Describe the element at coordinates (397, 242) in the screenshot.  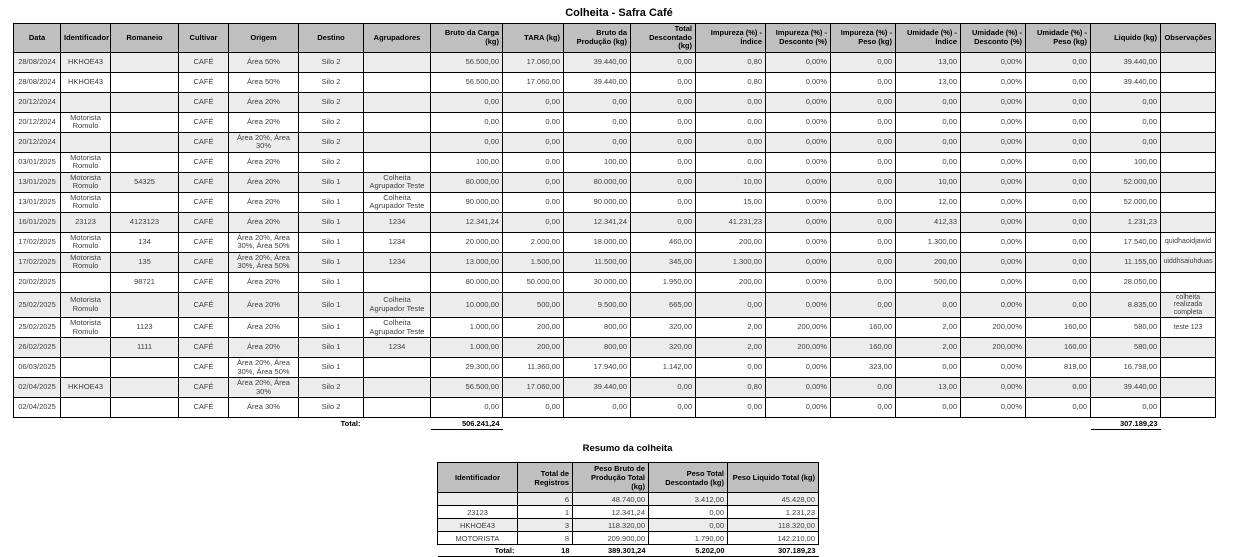
I see `table-cell: 1234` at that location.